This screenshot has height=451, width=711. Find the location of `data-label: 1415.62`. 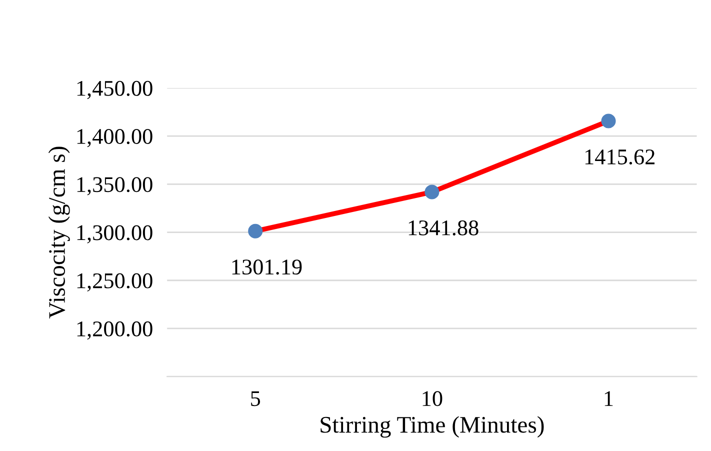

data-label: 1415.62 is located at coordinates (619, 157).